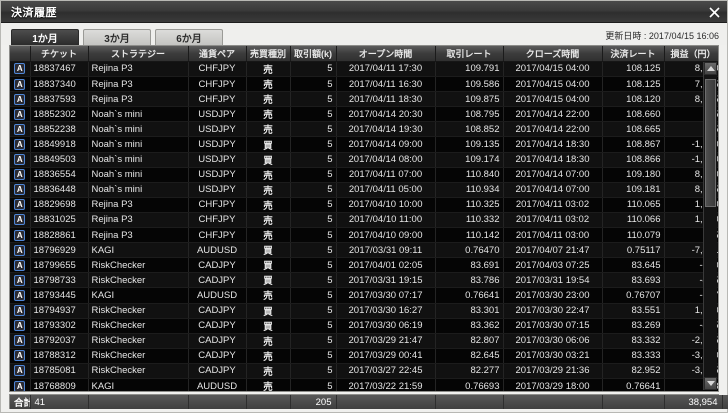  I want to click on col-header-close-rate: 決済レート, so click(633, 54).